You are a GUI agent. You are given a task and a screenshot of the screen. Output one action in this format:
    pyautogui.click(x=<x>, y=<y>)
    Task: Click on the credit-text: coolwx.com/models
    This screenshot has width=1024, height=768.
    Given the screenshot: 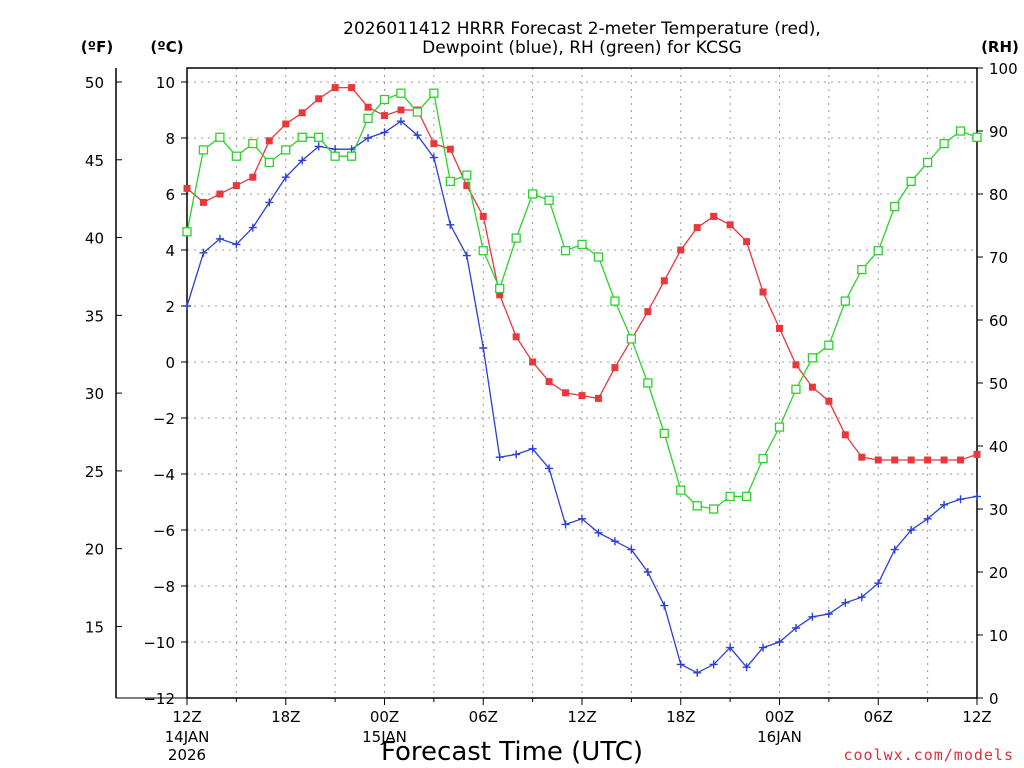 What is the action you would take?
    pyautogui.click(x=928, y=755)
    